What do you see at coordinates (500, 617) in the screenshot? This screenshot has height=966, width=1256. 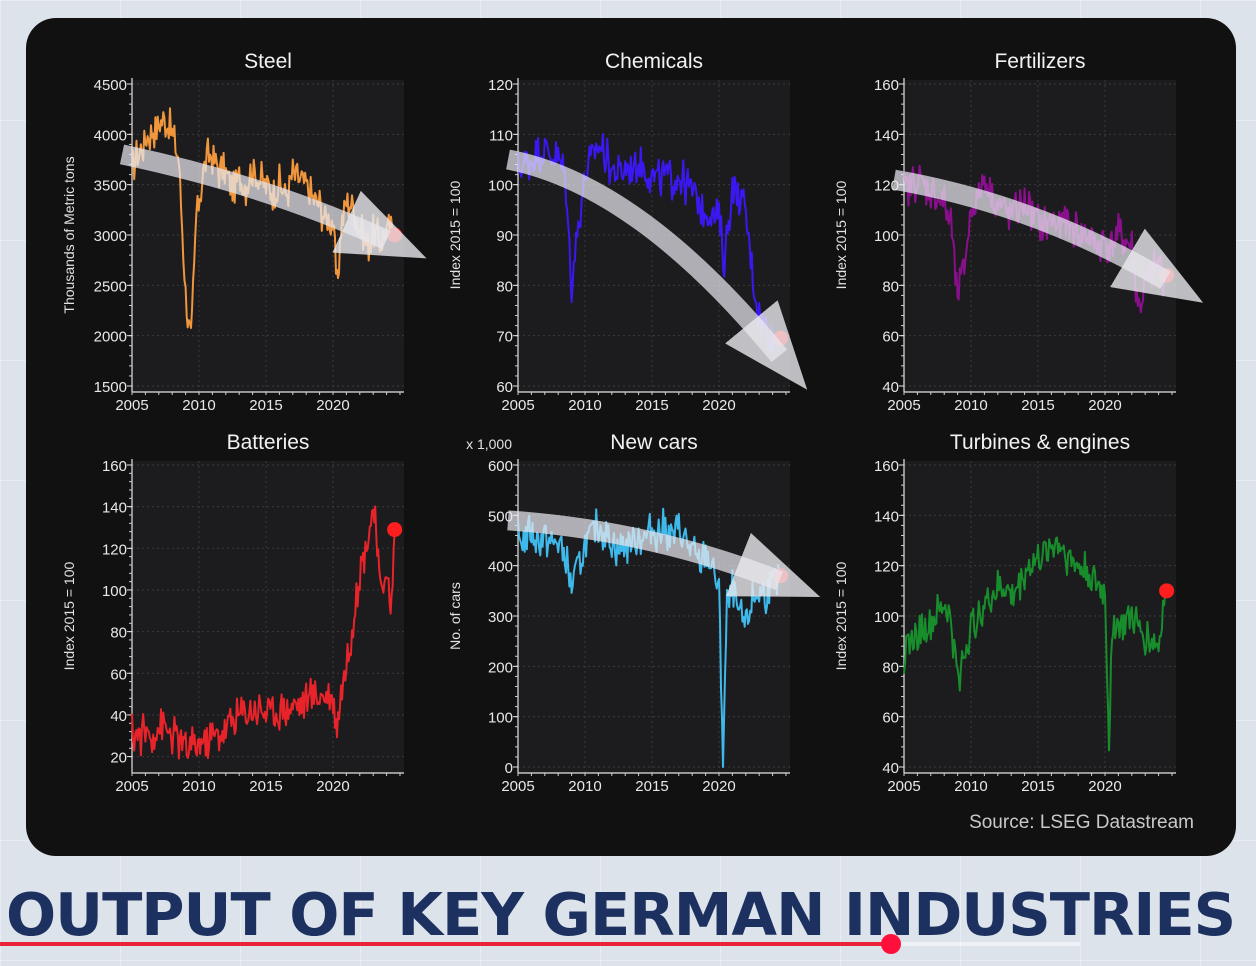 I see `y-tick-label: 300` at bounding box center [500, 617].